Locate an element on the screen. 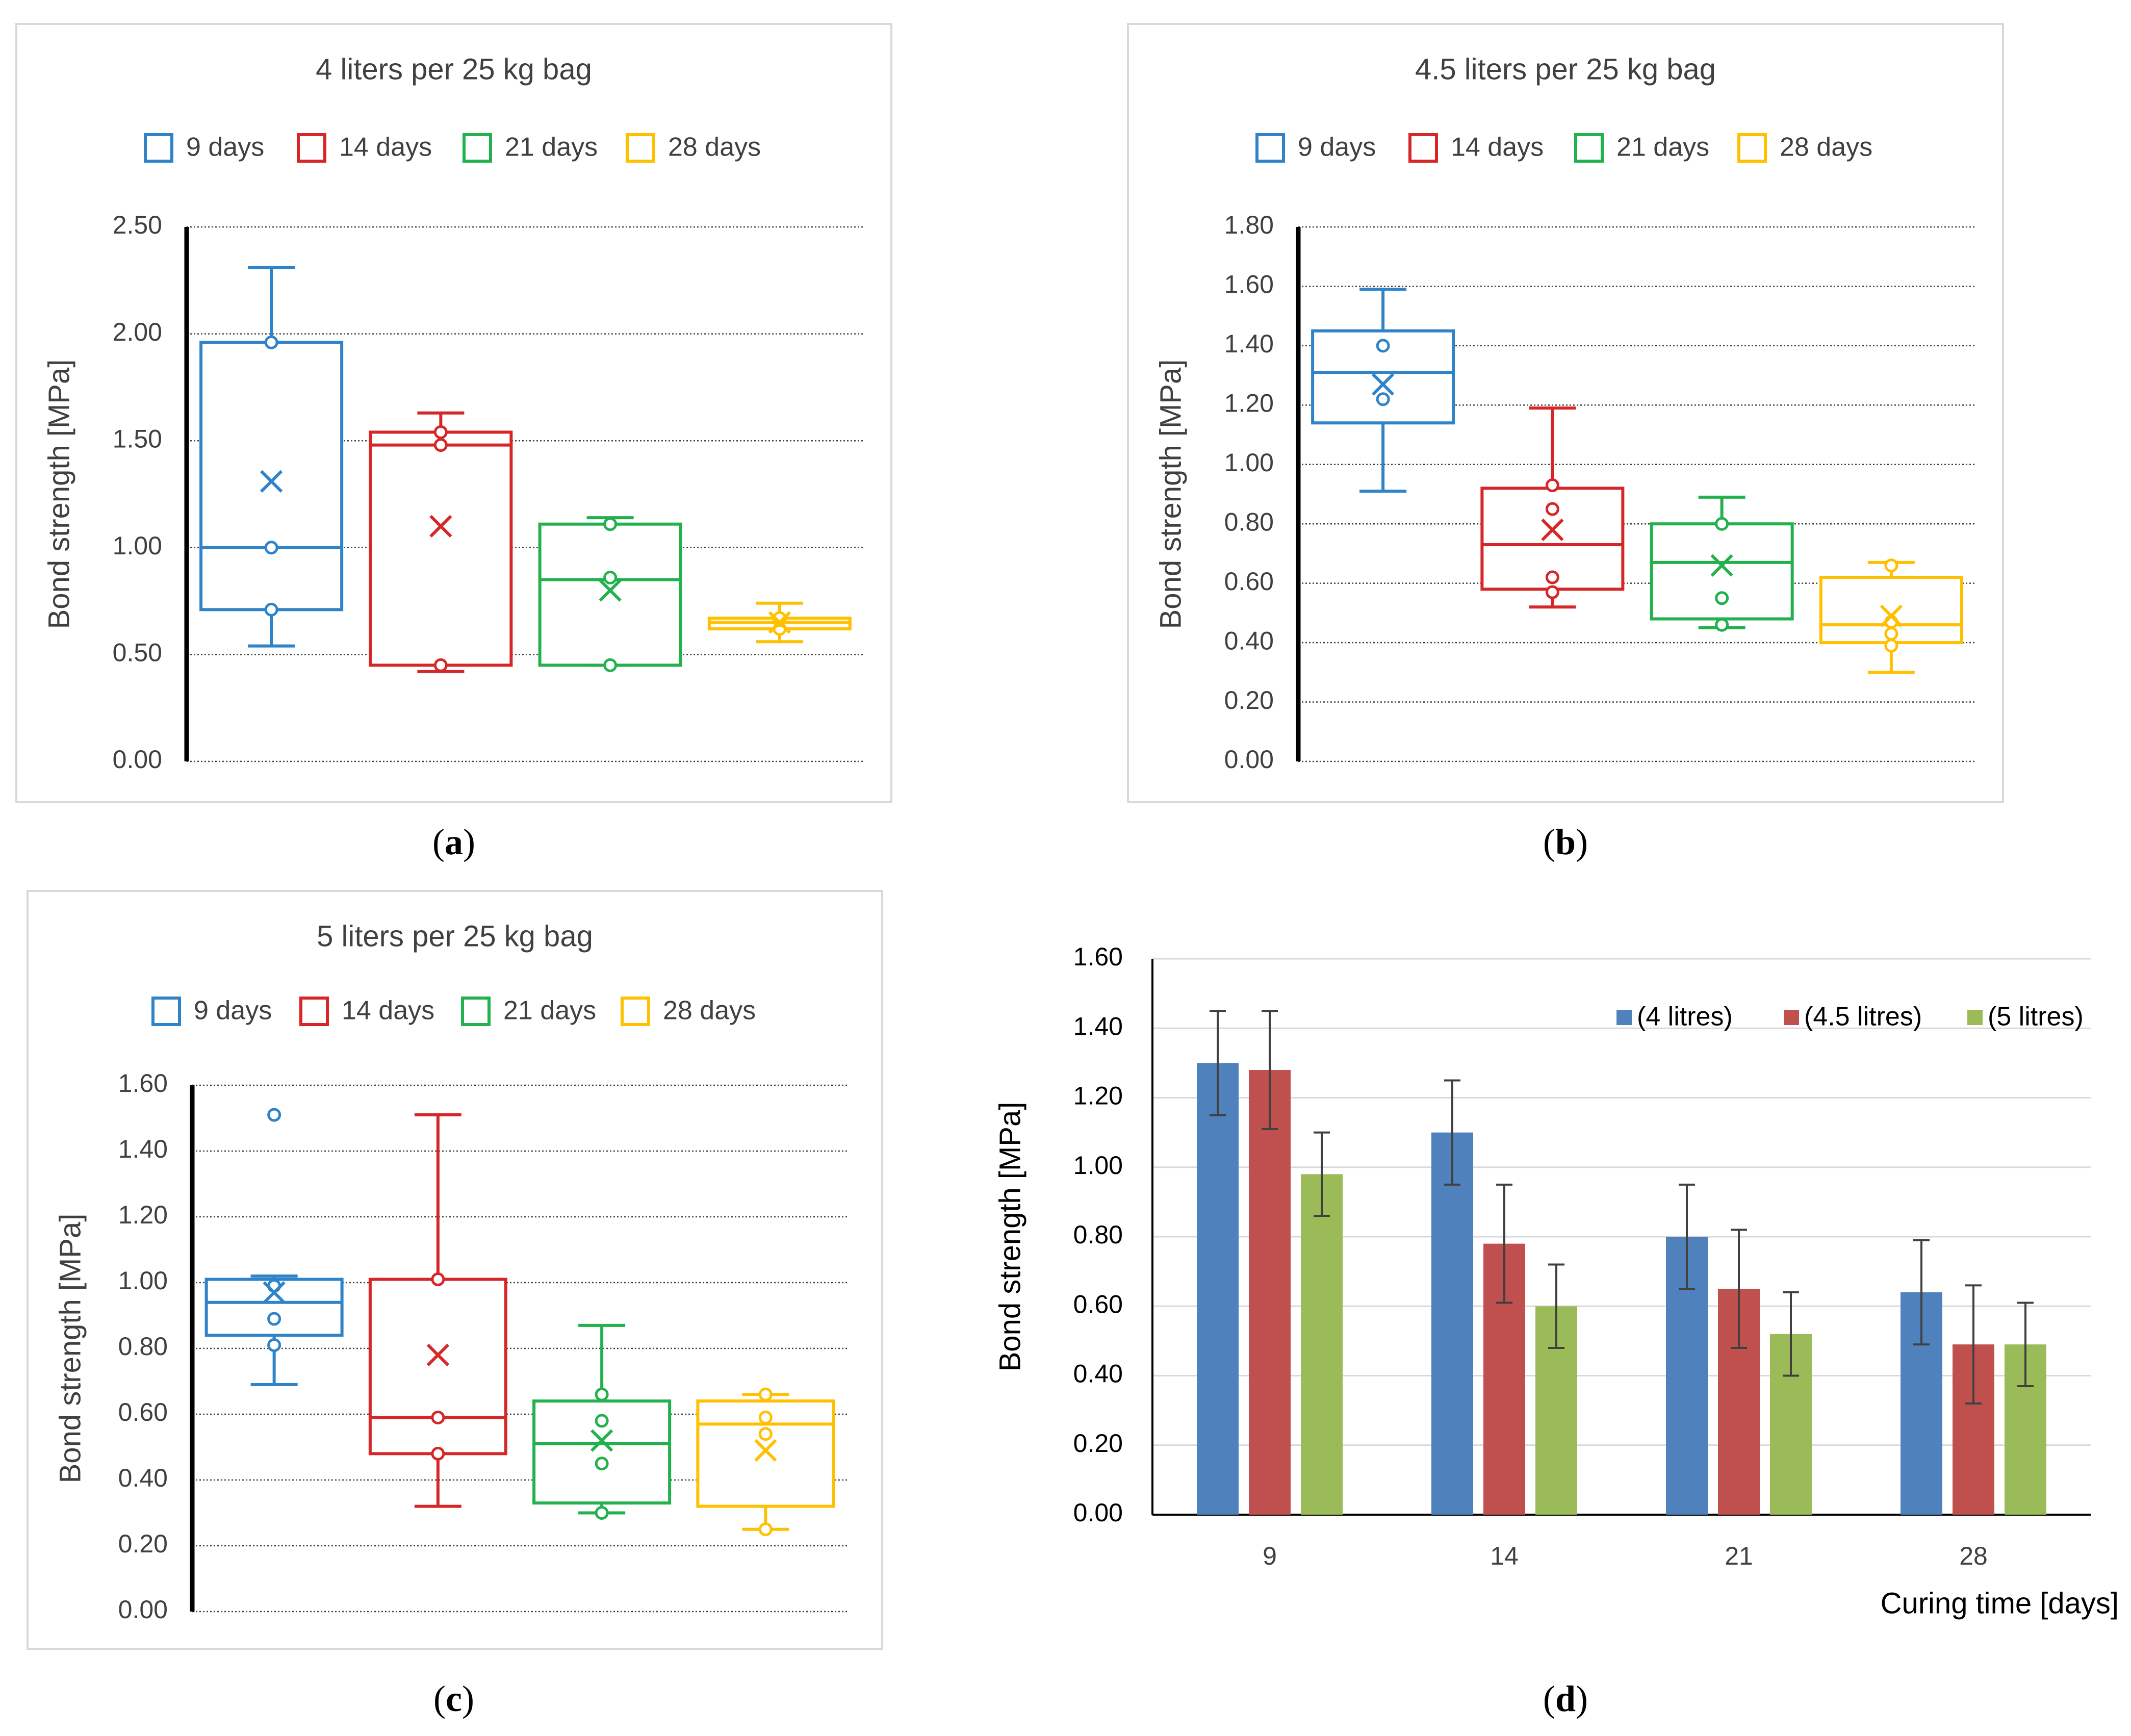  y-tick-label: 1.20 is located at coordinates (1098, 1096).